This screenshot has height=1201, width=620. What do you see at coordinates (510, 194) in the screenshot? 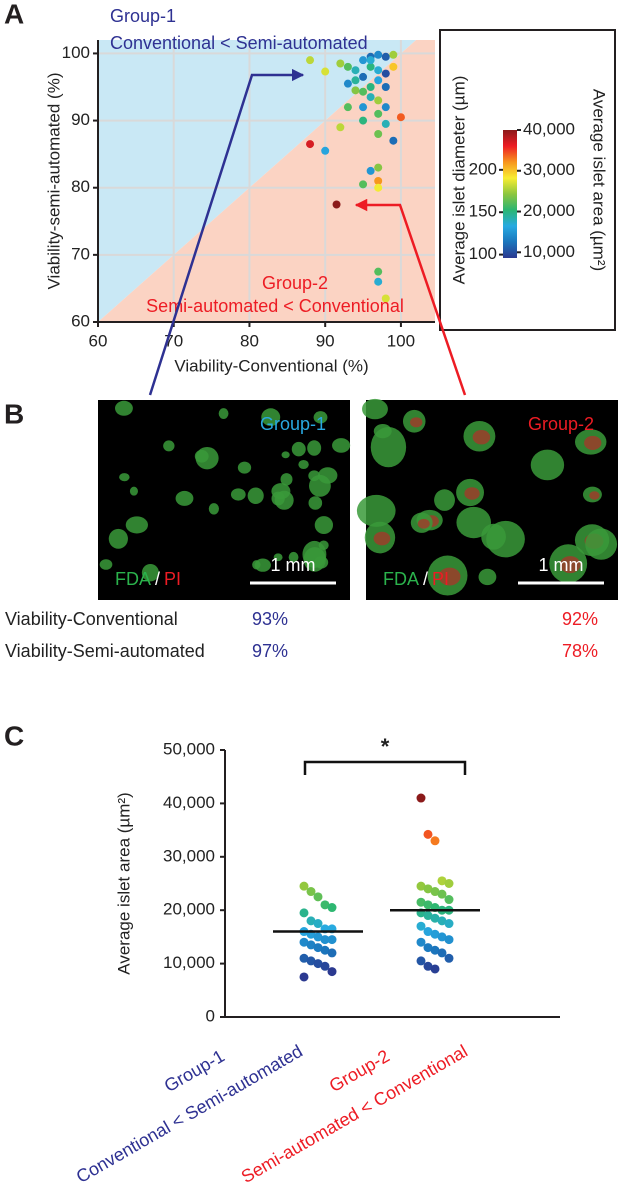
I see `colorbar` at bounding box center [510, 194].